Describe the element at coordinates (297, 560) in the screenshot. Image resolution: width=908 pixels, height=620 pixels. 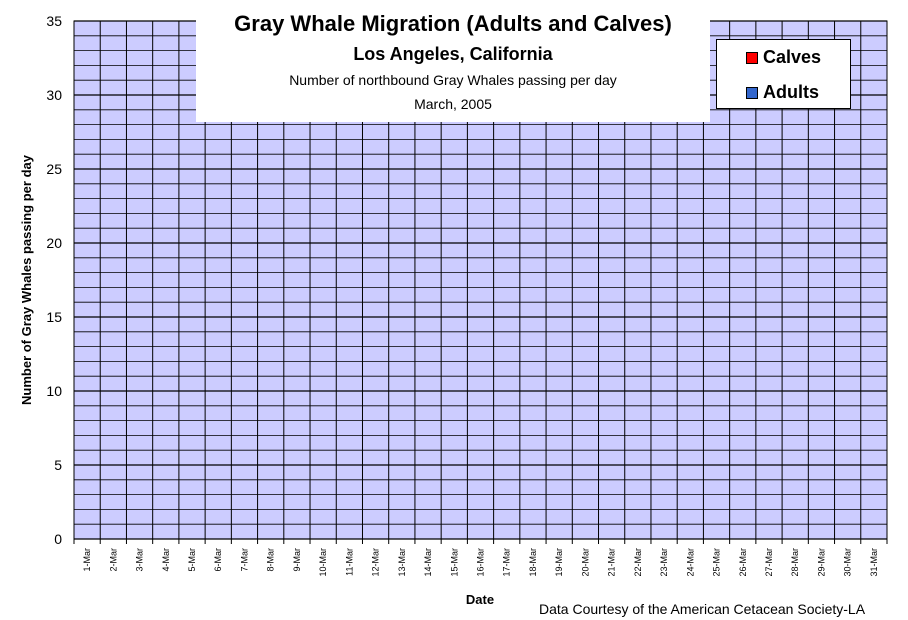
I see `x-tick-label: 9-Mar` at that location.